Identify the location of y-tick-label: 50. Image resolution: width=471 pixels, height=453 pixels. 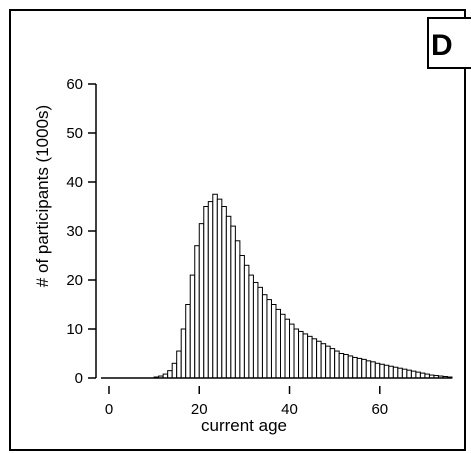
(74, 133).